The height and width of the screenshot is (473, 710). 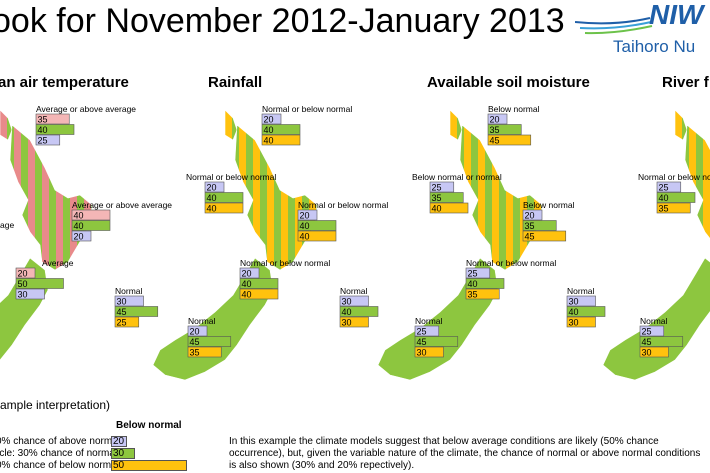 What do you see at coordinates (23, 284) in the screenshot?
I see `probability-value: 50` at bounding box center [23, 284].